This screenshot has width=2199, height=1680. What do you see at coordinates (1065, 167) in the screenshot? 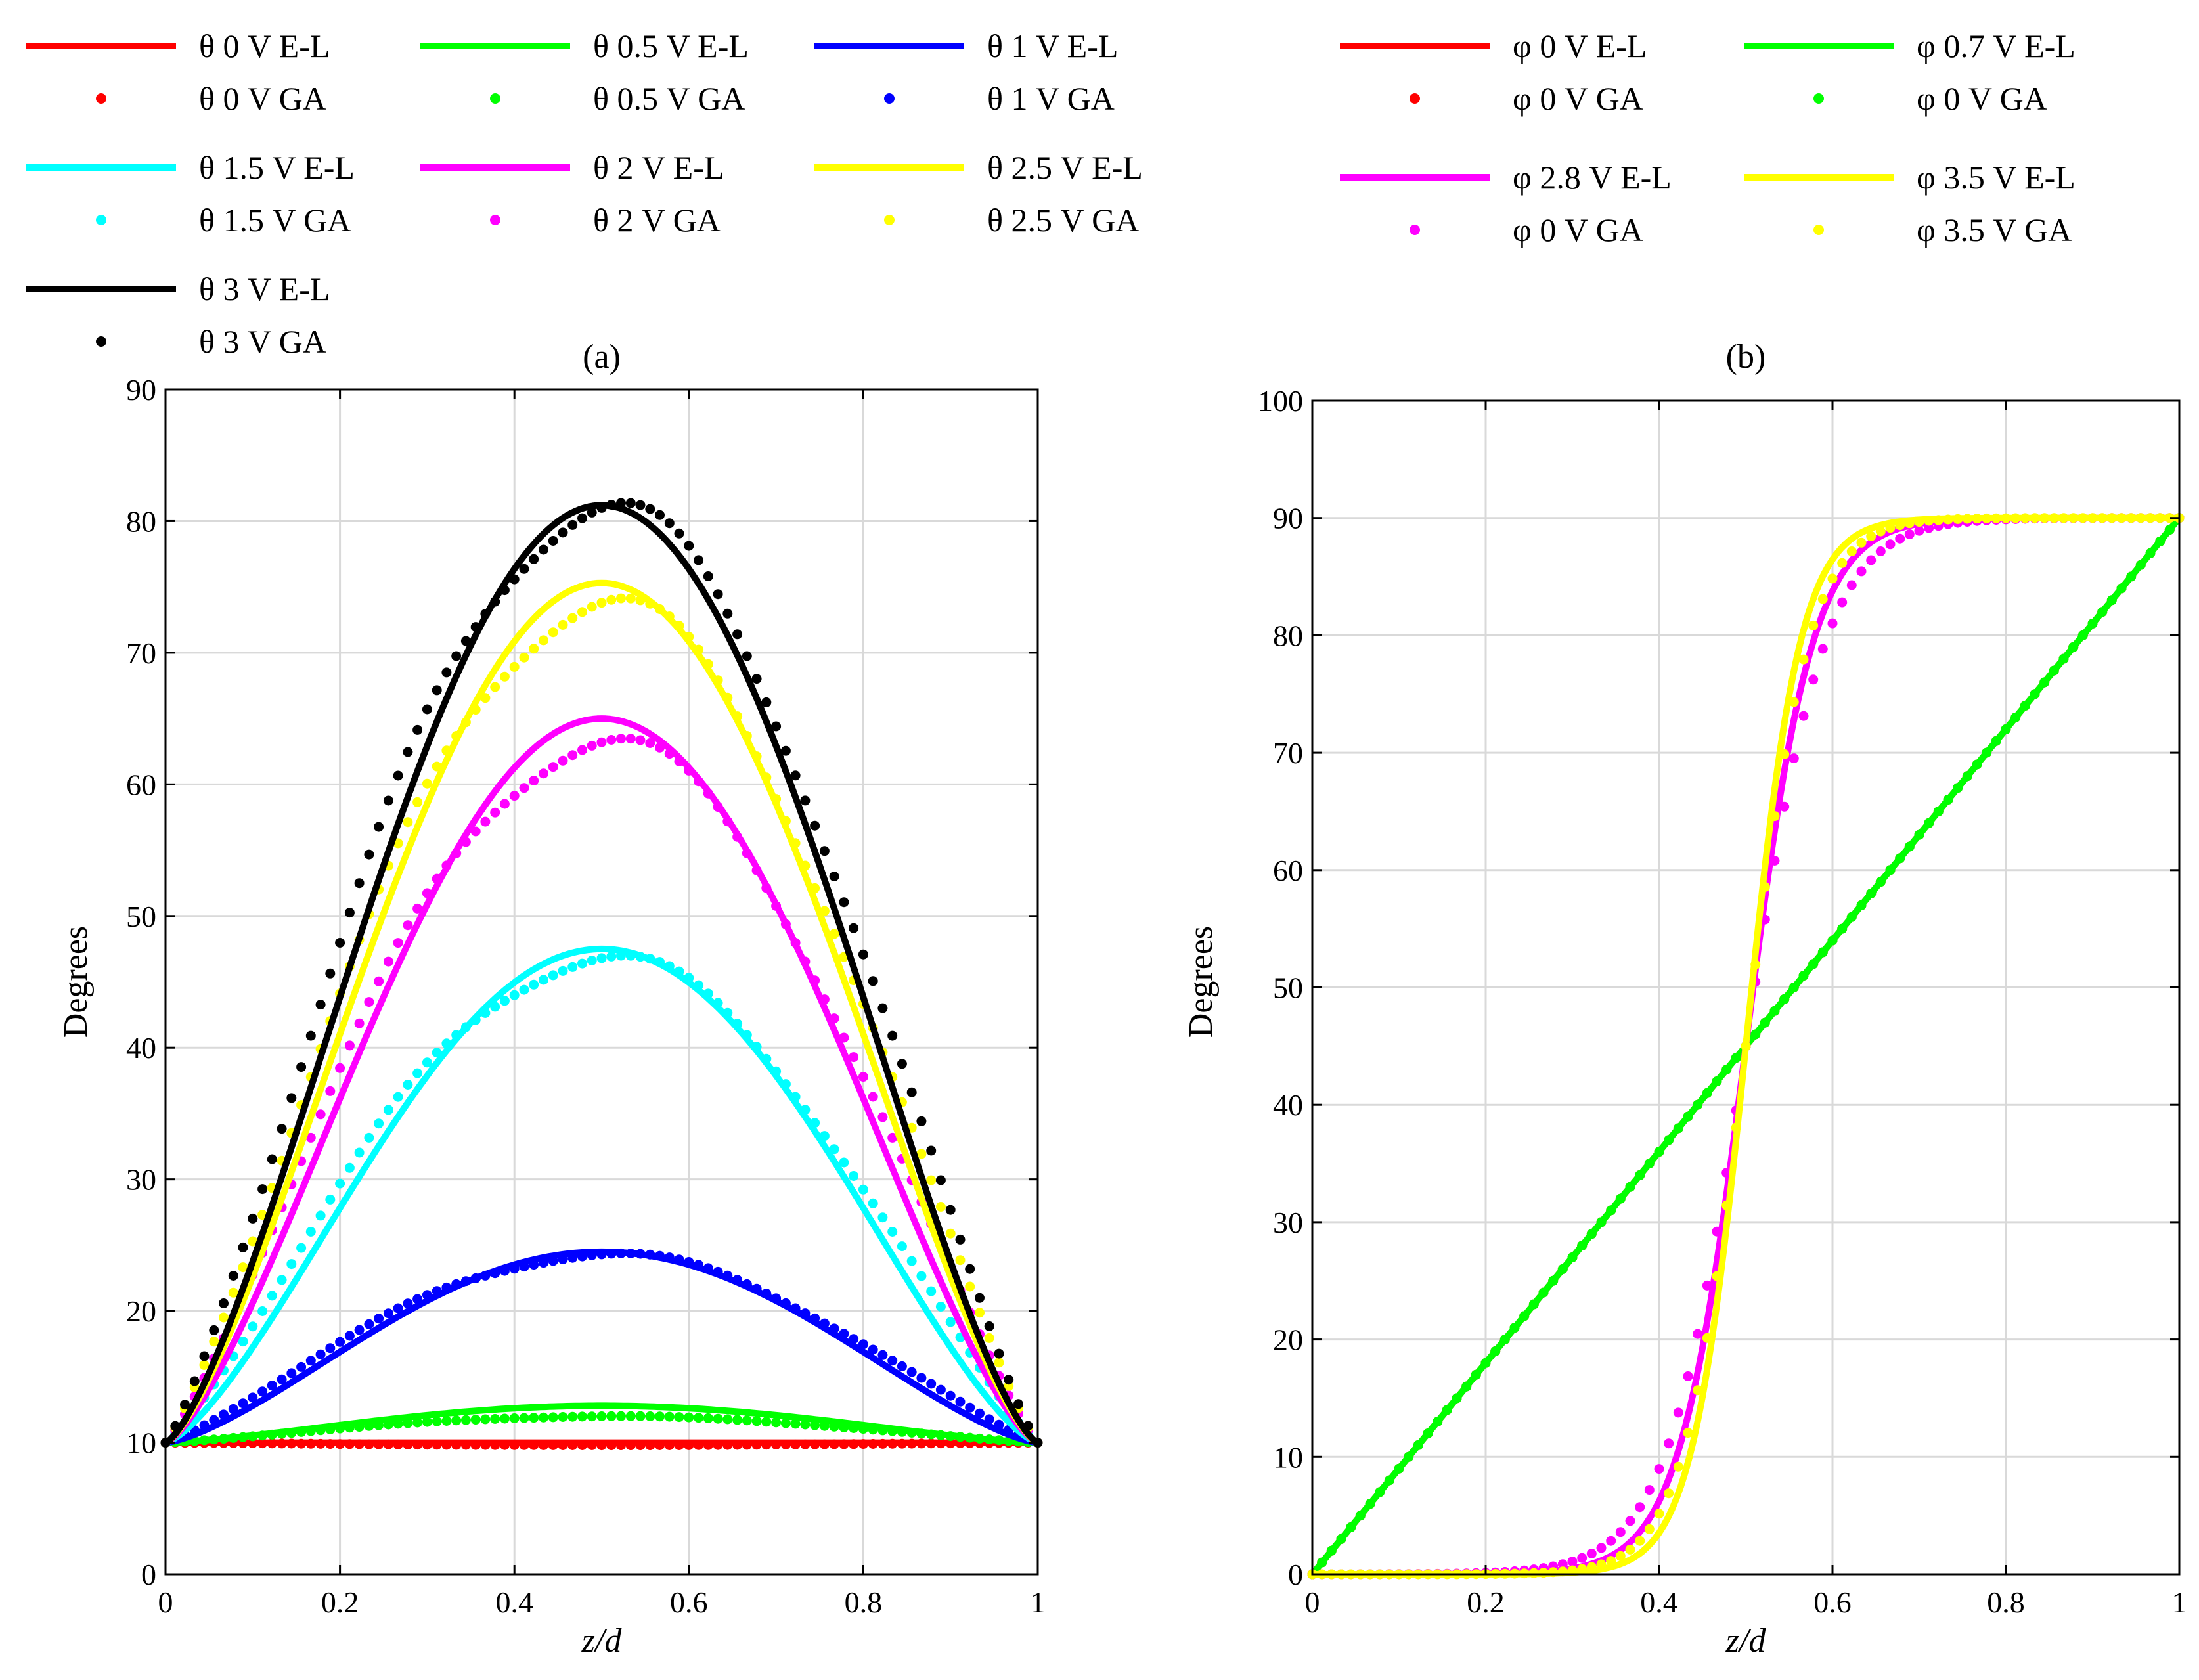
I see `legend-label: θ 2.5 V E-L` at bounding box center [1065, 167].